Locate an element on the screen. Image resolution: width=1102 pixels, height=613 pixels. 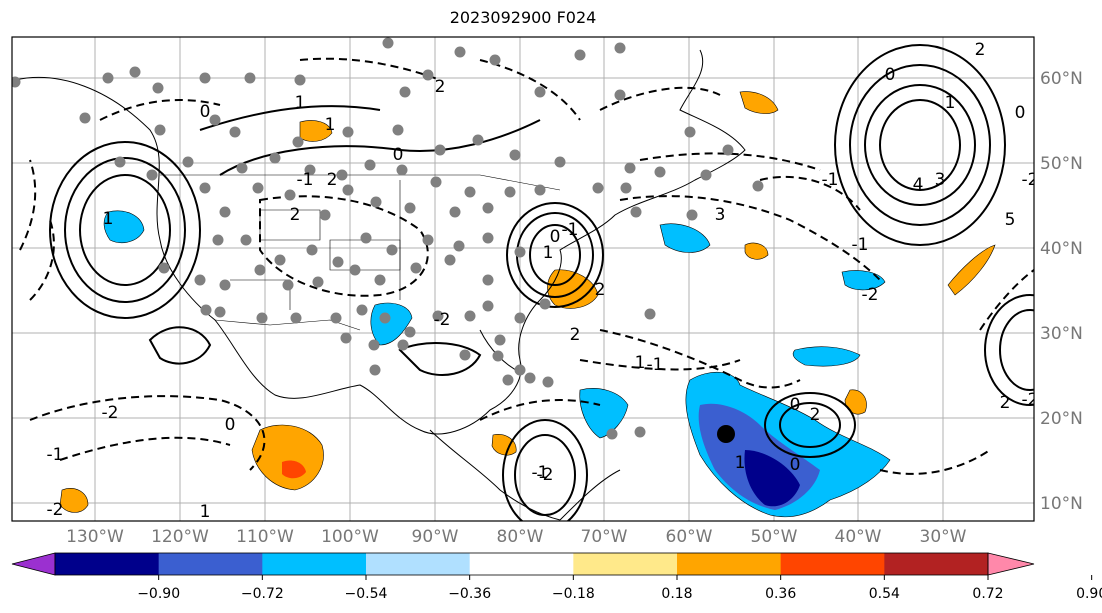
lon-tick-label: 30°W is located at coordinates (943, 537).